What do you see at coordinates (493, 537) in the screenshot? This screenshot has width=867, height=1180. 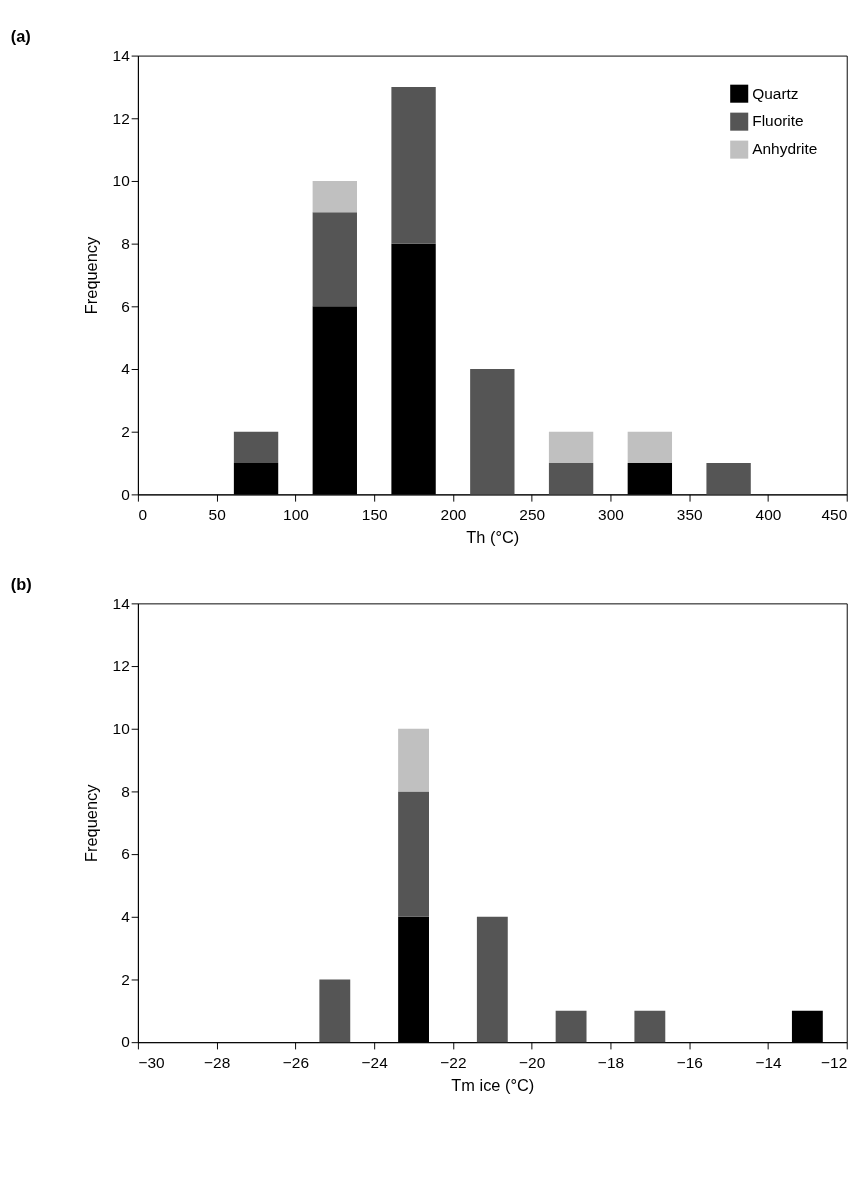 I see `x-axis-title: Th (°C)` at bounding box center [493, 537].